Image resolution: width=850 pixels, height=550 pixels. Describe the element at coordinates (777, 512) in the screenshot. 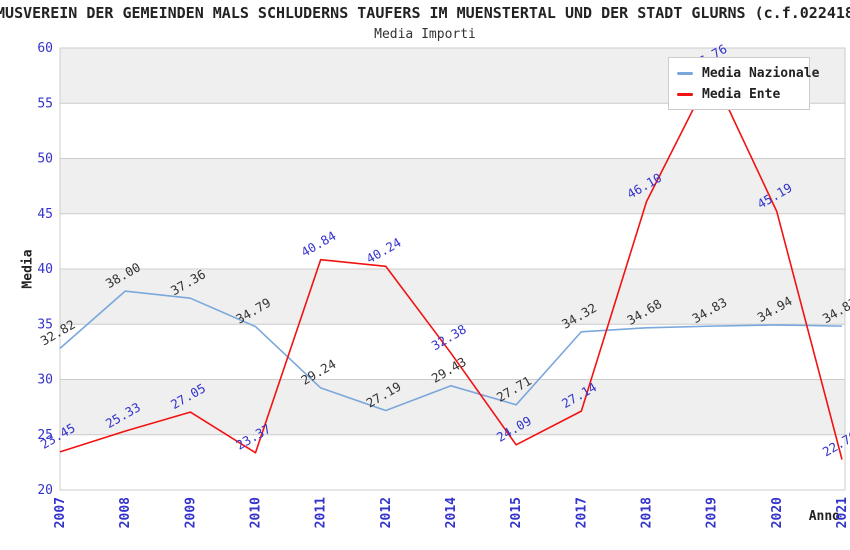

I see `x-tick-label: 2020` at that location.